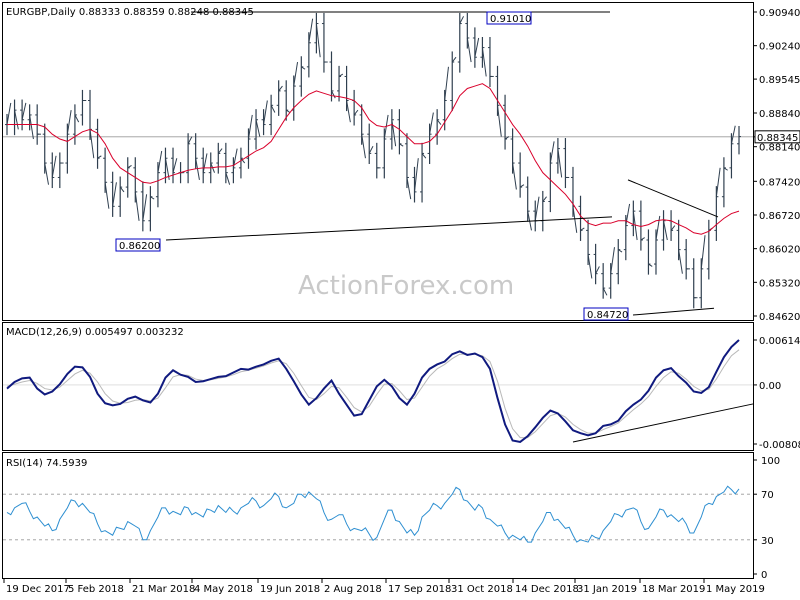 This screenshot has height=600, width=800. I want to click on price-y-label: 0.86020, so click(779, 250).